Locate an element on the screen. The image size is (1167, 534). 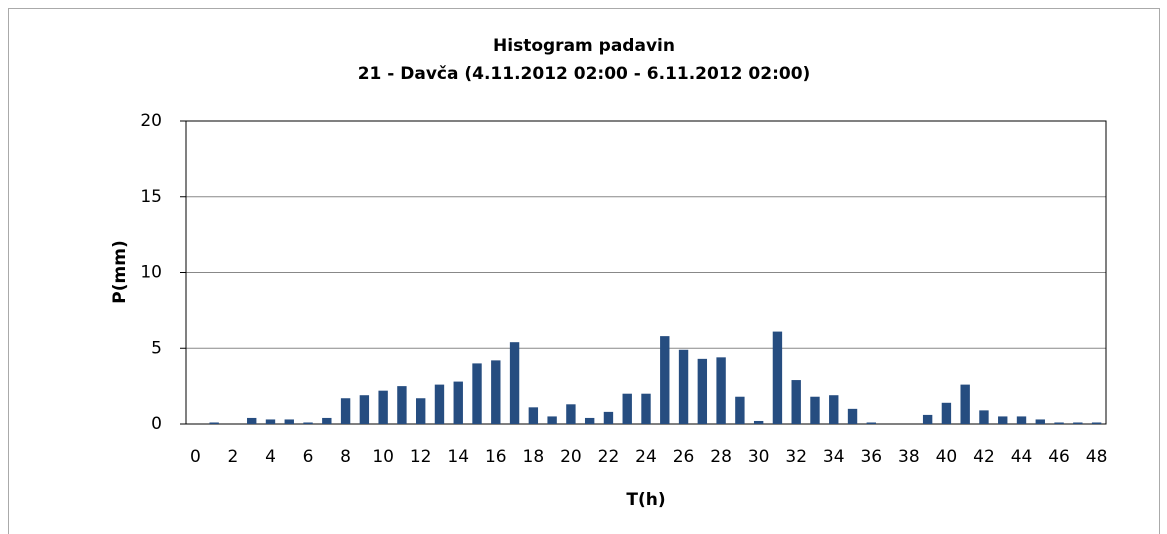
x-tick-label: 4 is located at coordinates (270, 457).